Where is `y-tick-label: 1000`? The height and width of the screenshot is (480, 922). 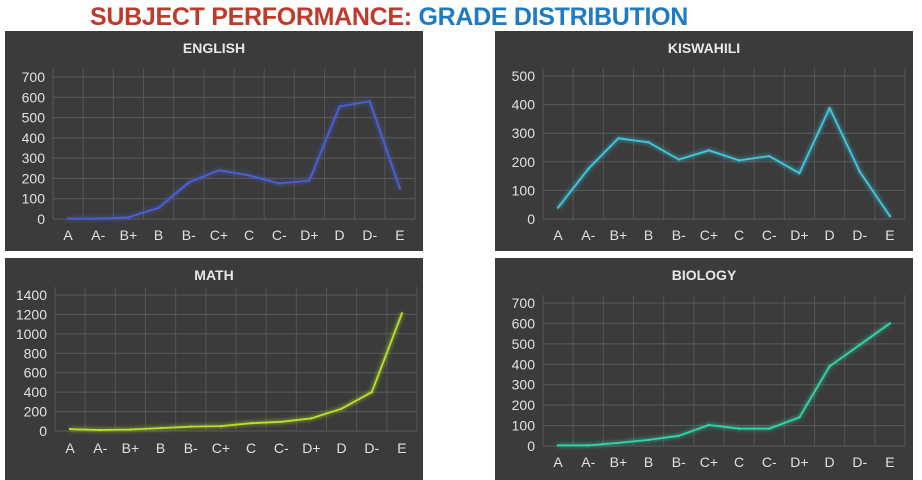
y-tick-label: 1000 is located at coordinates (31, 334).